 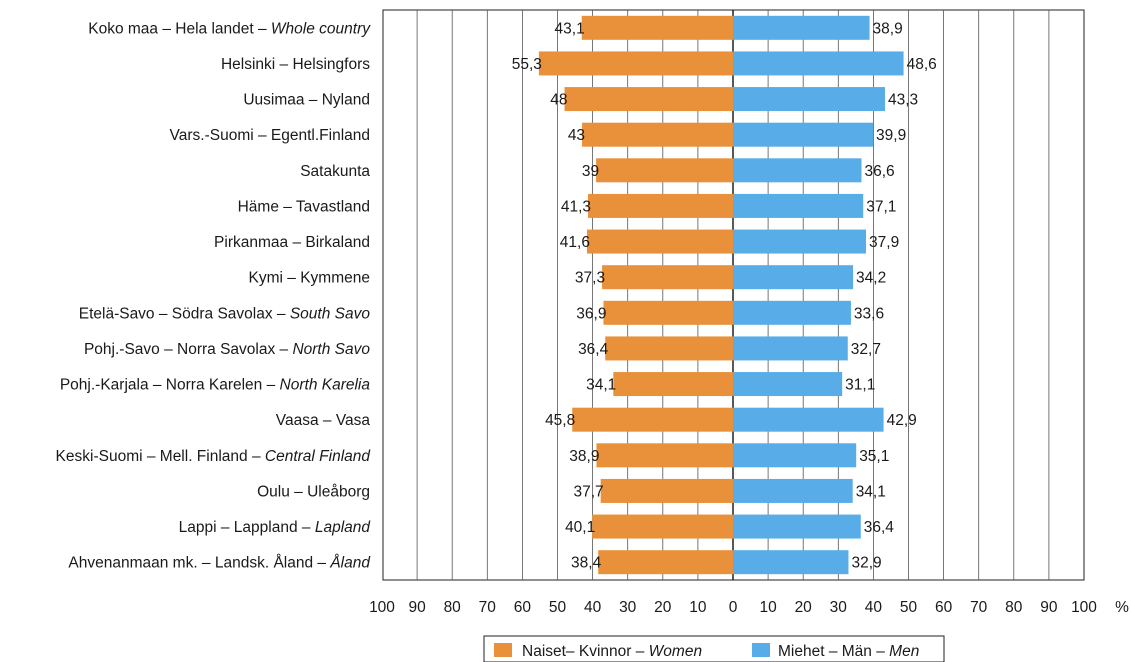 What do you see at coordinates (313, 491) in the screenshot?
I see `category-label: Oulu – Uleåborg` at bounding box center [313, 491].